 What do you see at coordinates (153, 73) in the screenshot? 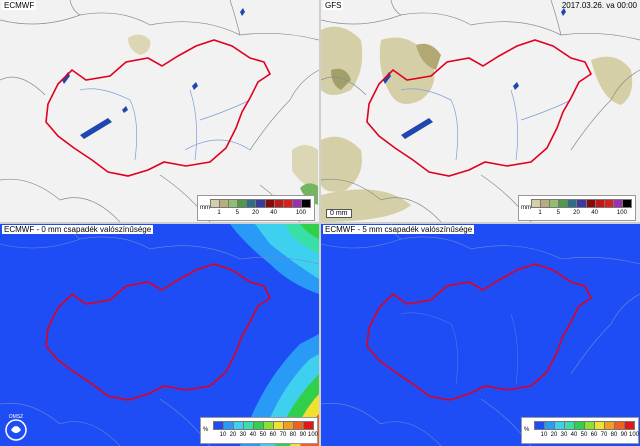
I see `lakes` at bounding box center [153, 73].